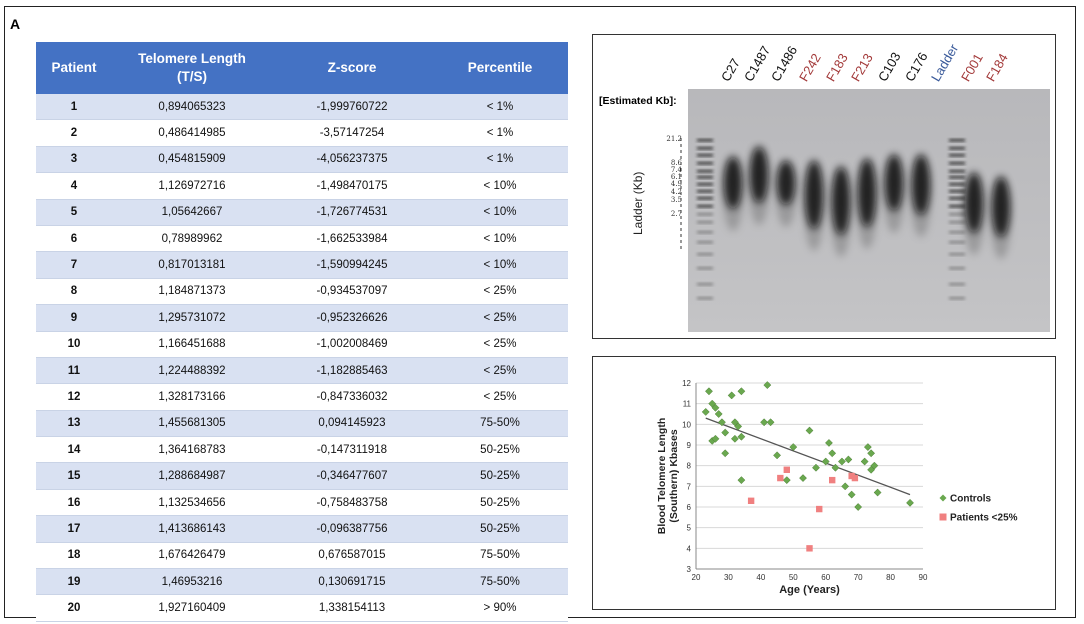  I want to click on y-tick-label: 6, so click(689, 507).